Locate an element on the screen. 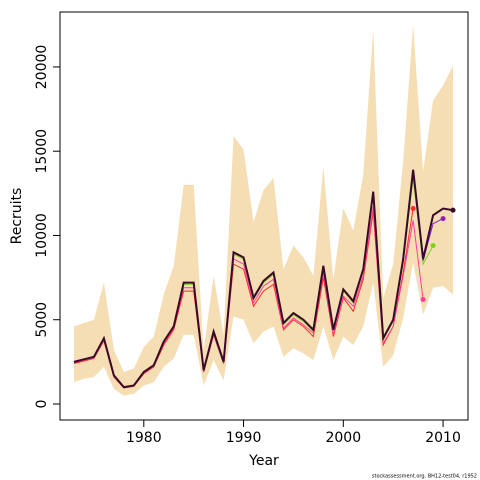  y-tick-label: 15000 is located at coordinates (42, 151).